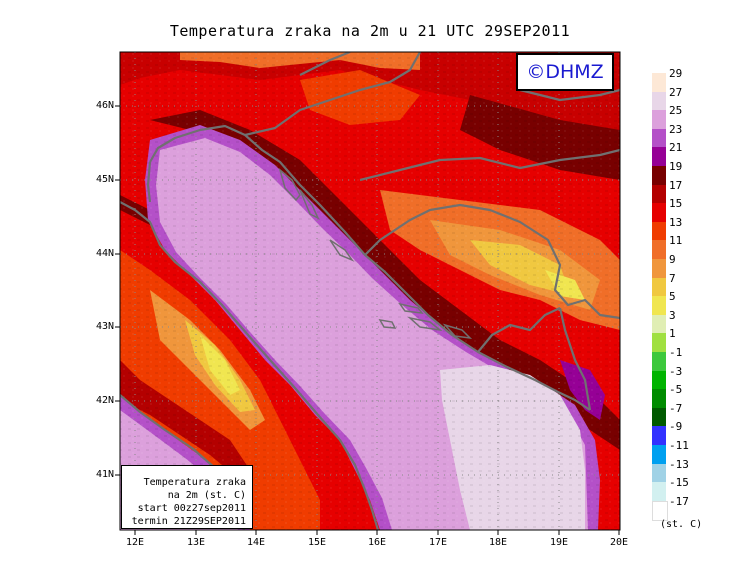 This screenshot has height=582, width=740. Describe the element at coordinates (135, 542) in the screenshot. I see `lon-label: 12E` at that location.